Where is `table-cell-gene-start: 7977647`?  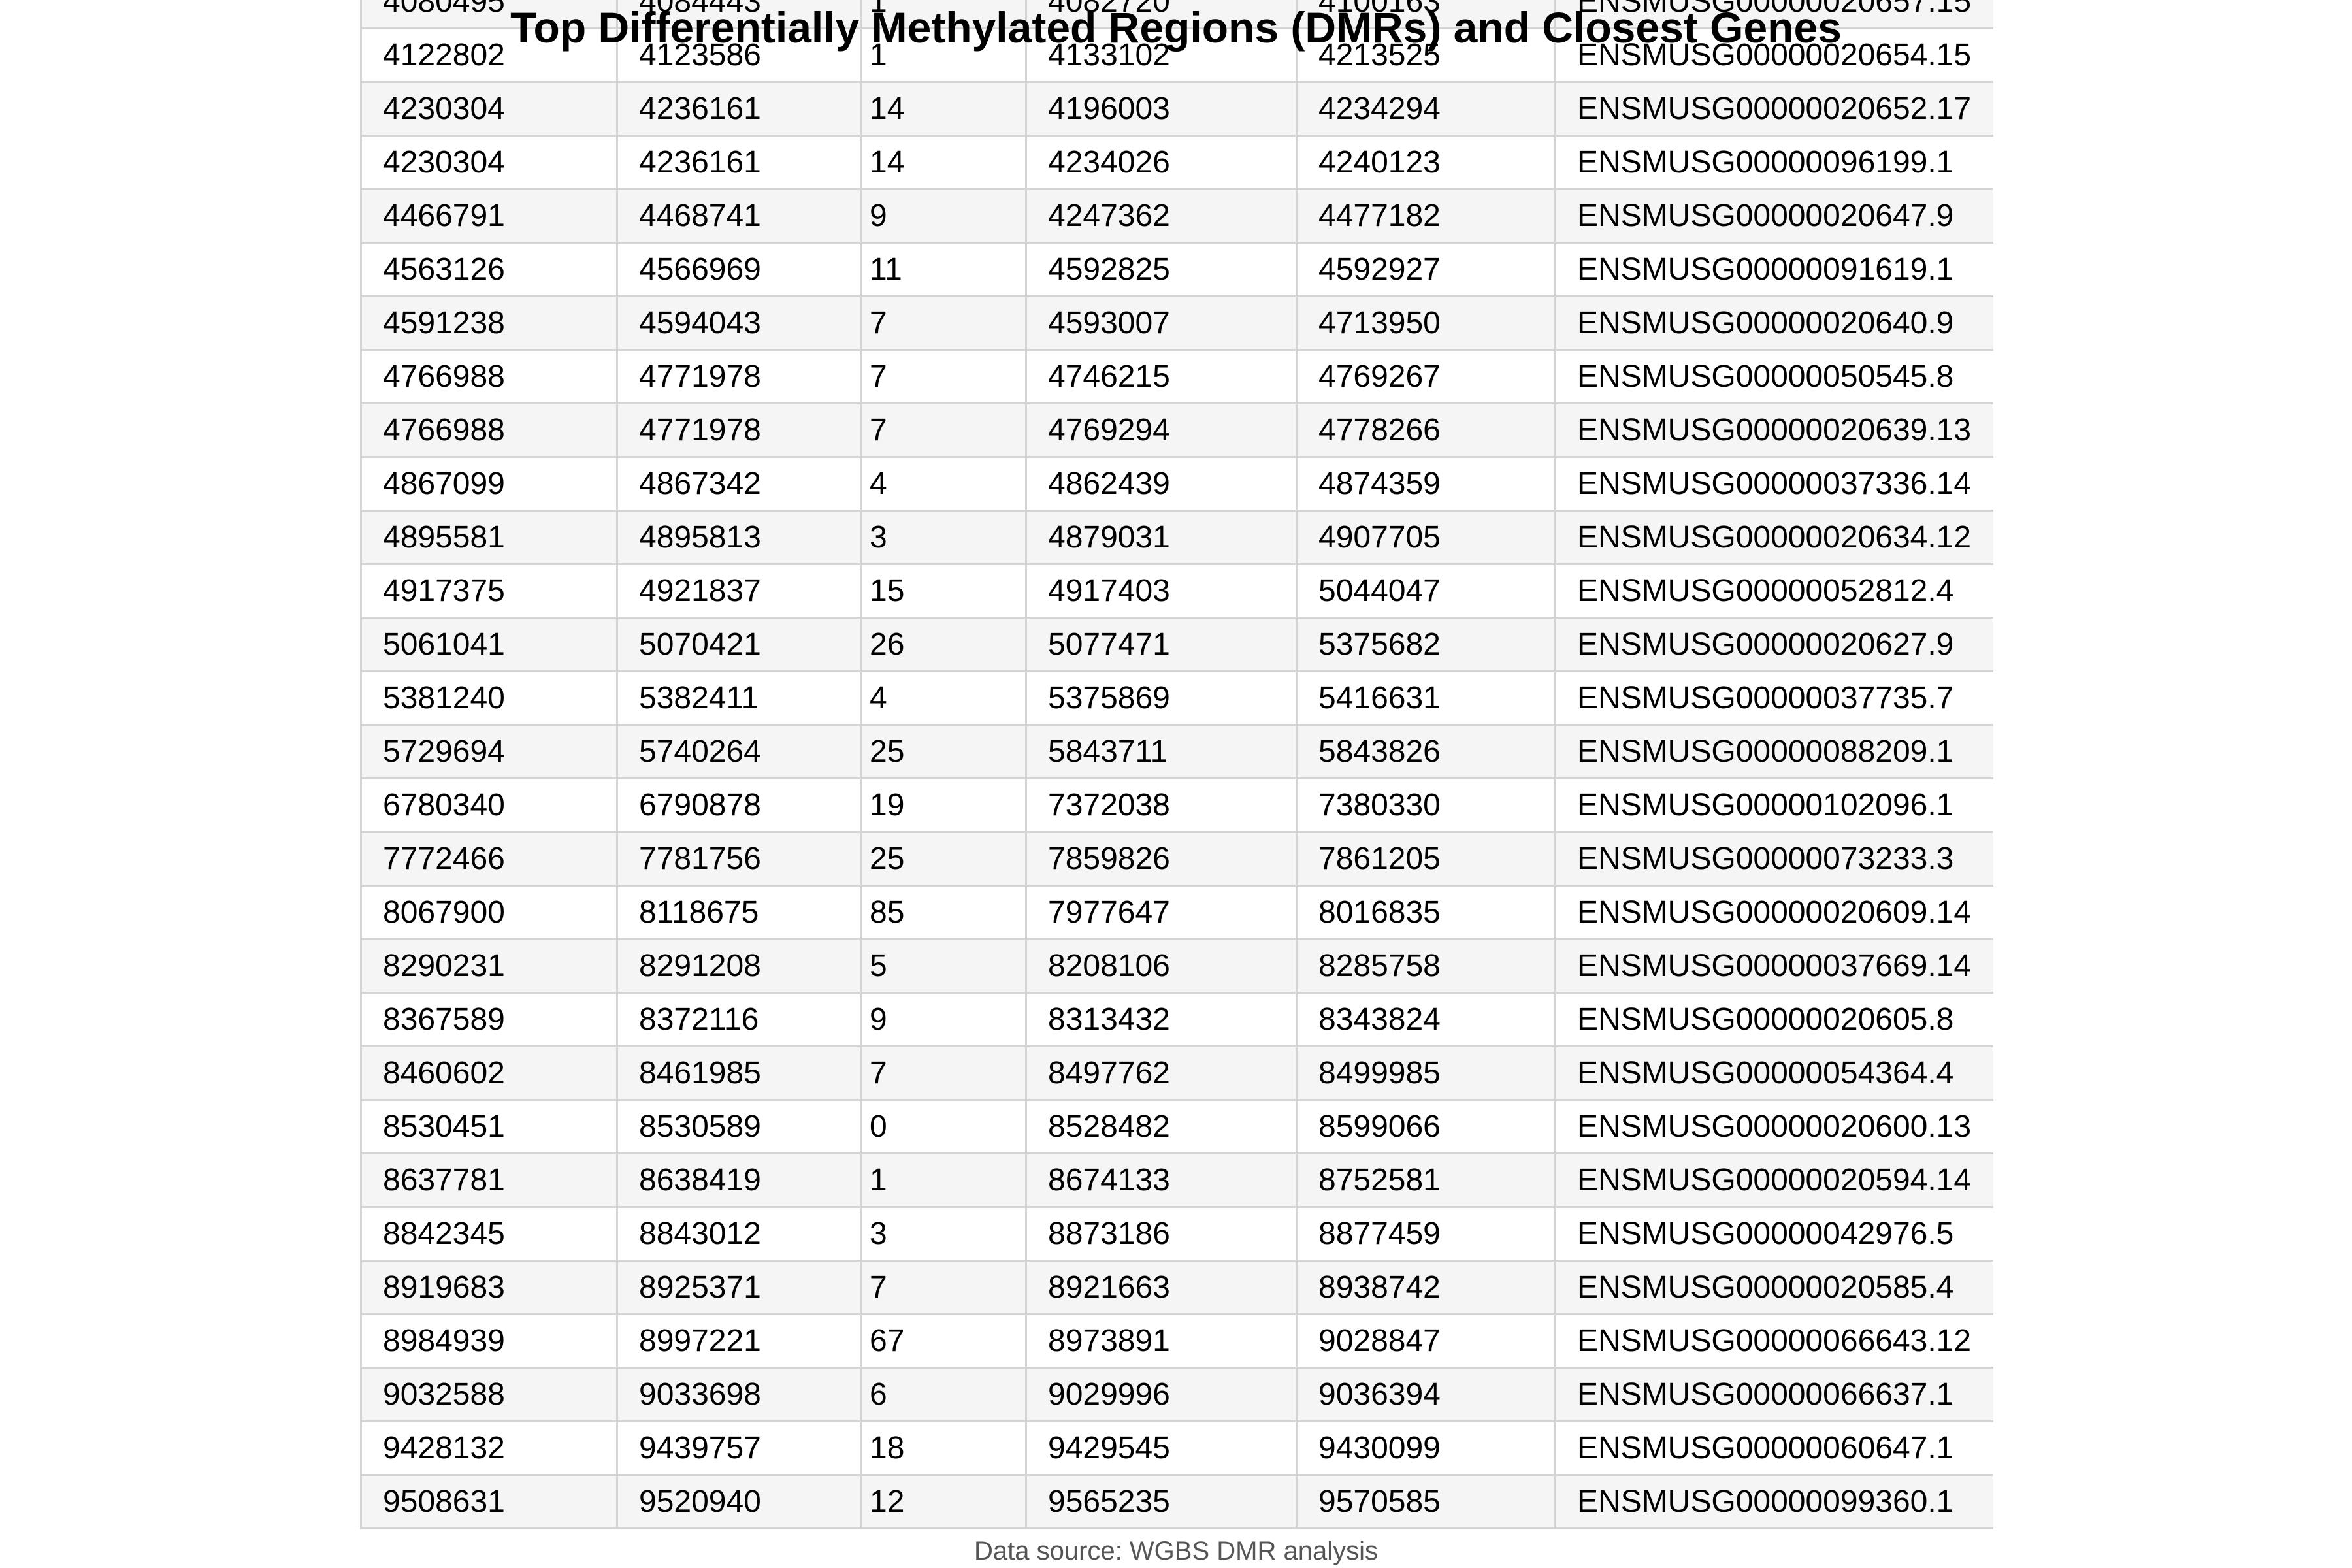
table-cell-gene-start: 7977647 is located at coordinates (1161, 912).